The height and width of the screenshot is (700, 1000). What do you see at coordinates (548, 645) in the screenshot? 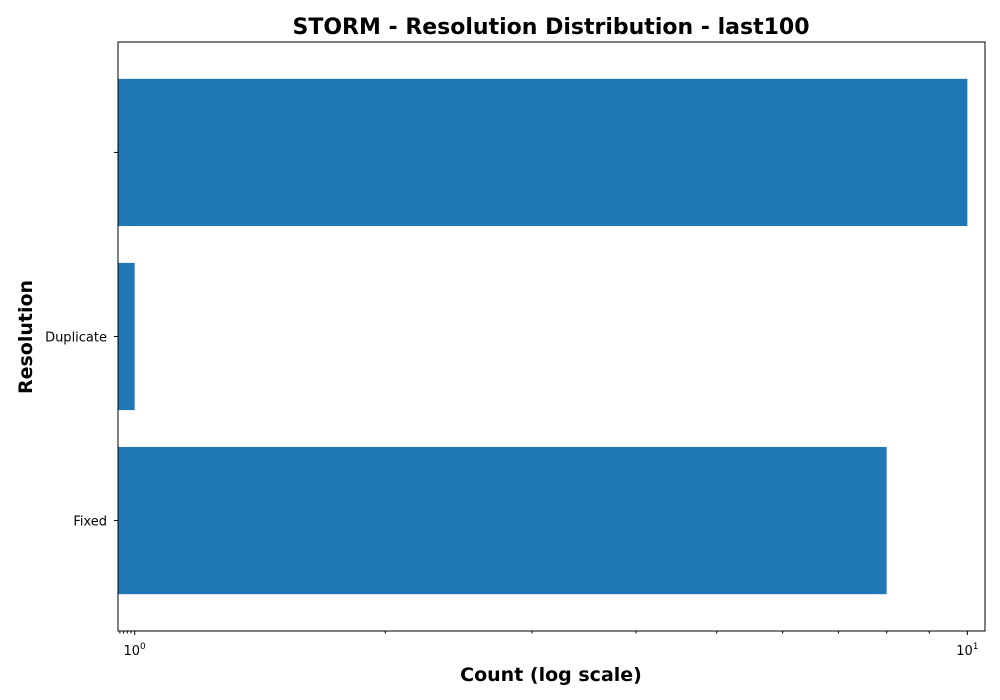
I see `x-axis-ticks: 100 10¹` at bounding box center [548, 645].